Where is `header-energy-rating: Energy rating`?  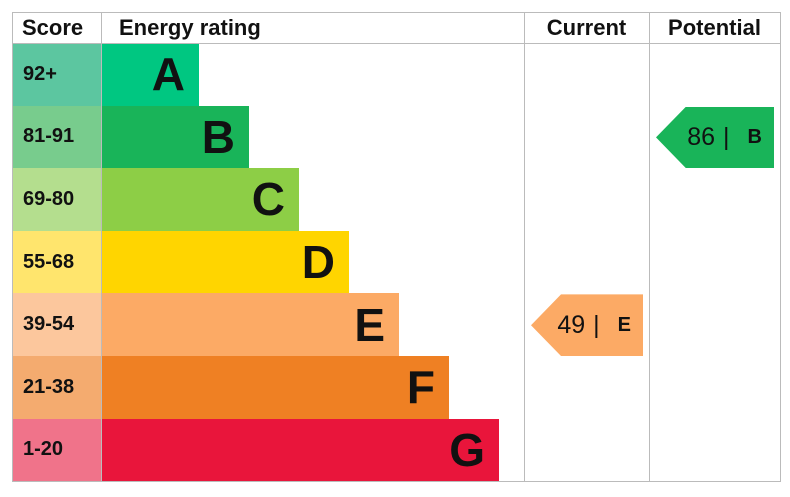 header-energy-rating: Energy rating is located at coordinates (190, 27).